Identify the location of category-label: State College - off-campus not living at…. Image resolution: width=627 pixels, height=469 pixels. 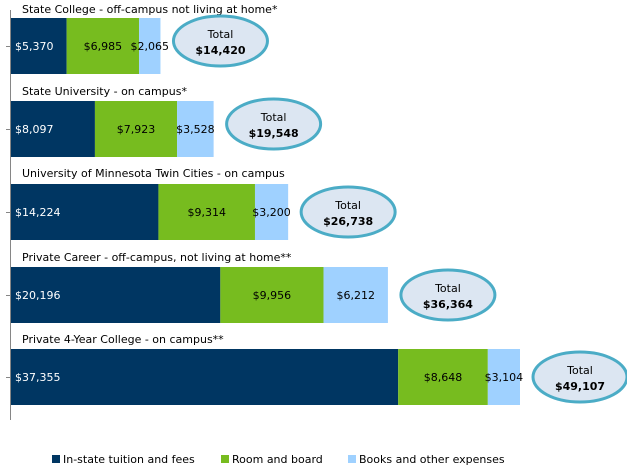
(150, 9).